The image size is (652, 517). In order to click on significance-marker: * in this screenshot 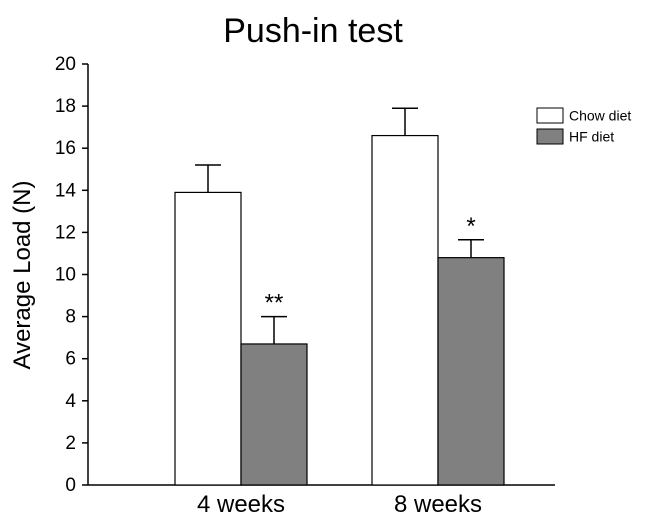, I will do `click(470, 226)`.